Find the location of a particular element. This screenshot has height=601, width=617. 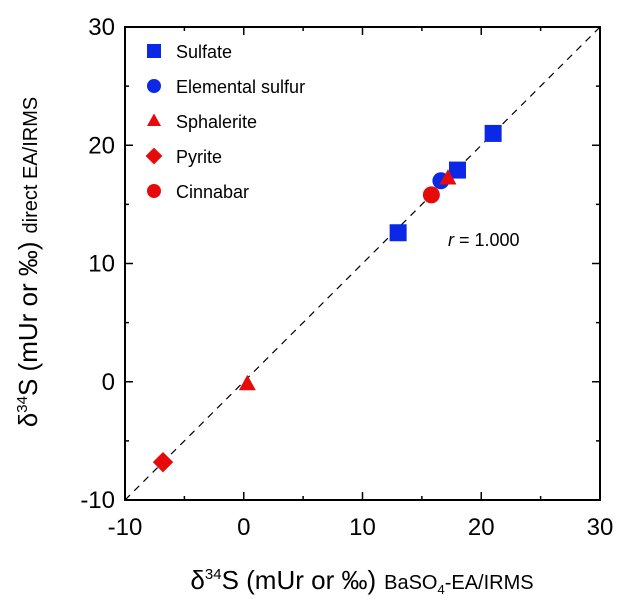

legend-sulfate-marker is located at coordinates (154, 51).